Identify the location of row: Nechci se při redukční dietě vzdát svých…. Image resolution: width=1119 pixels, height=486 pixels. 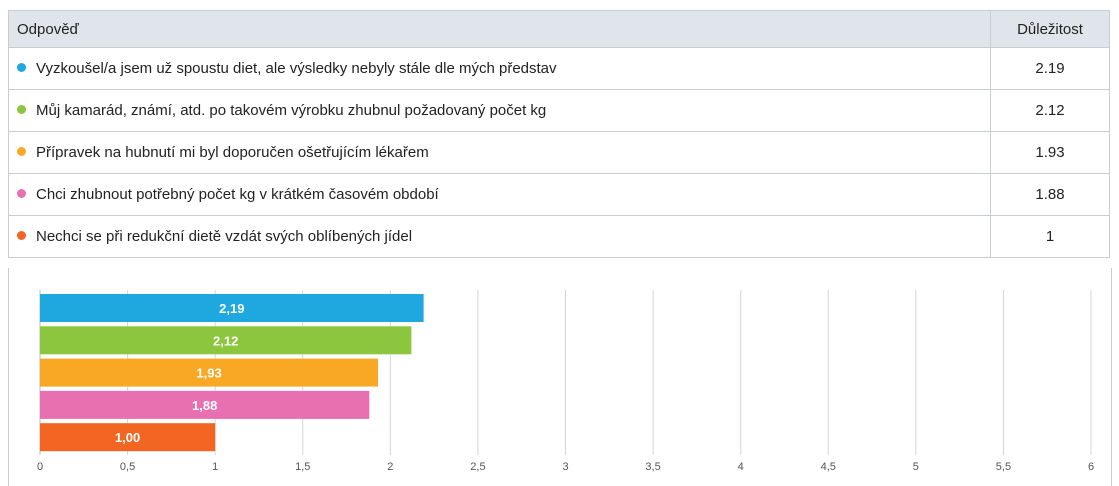
(559, 236).